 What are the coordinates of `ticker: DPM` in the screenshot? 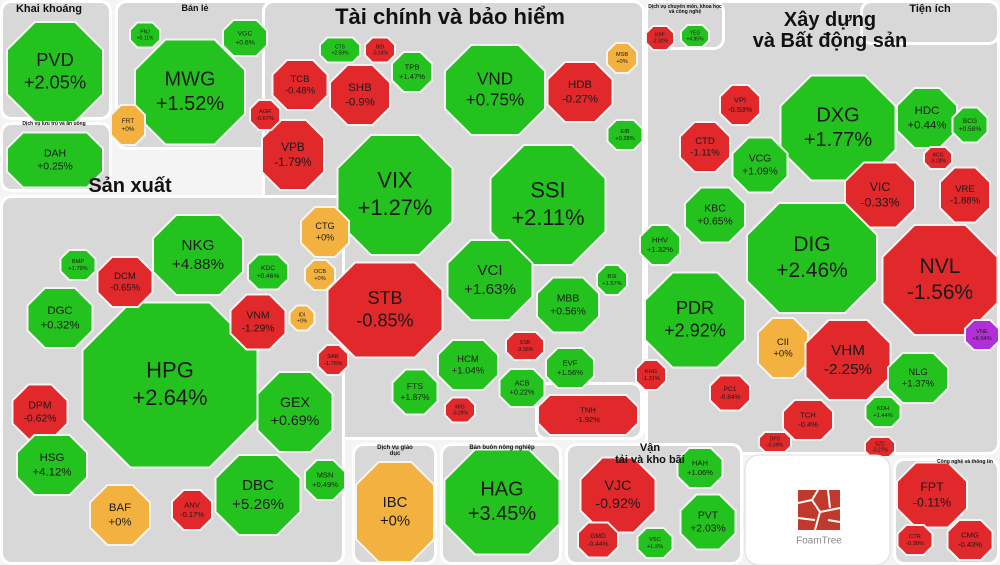 It's located at (39, 405).